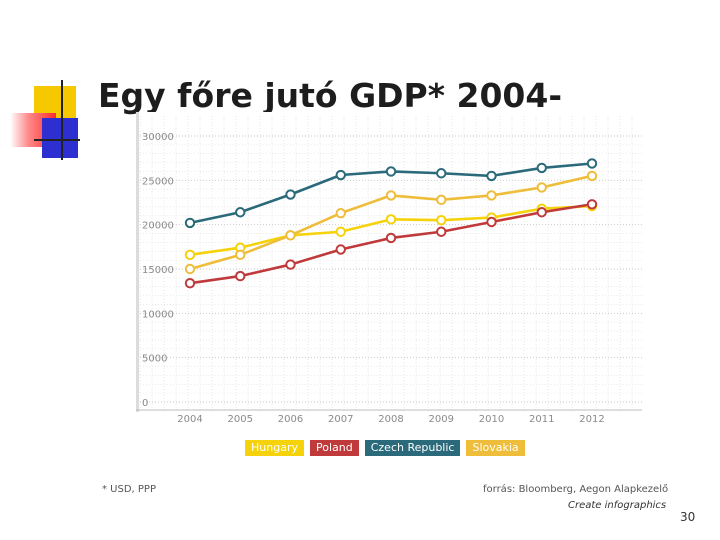 This screenshot has width=720, height=540. What do you see at coordinates (340, 419) in the screenshot?
I see `x-tick-label: 2007` at bounding box center [340, 419].